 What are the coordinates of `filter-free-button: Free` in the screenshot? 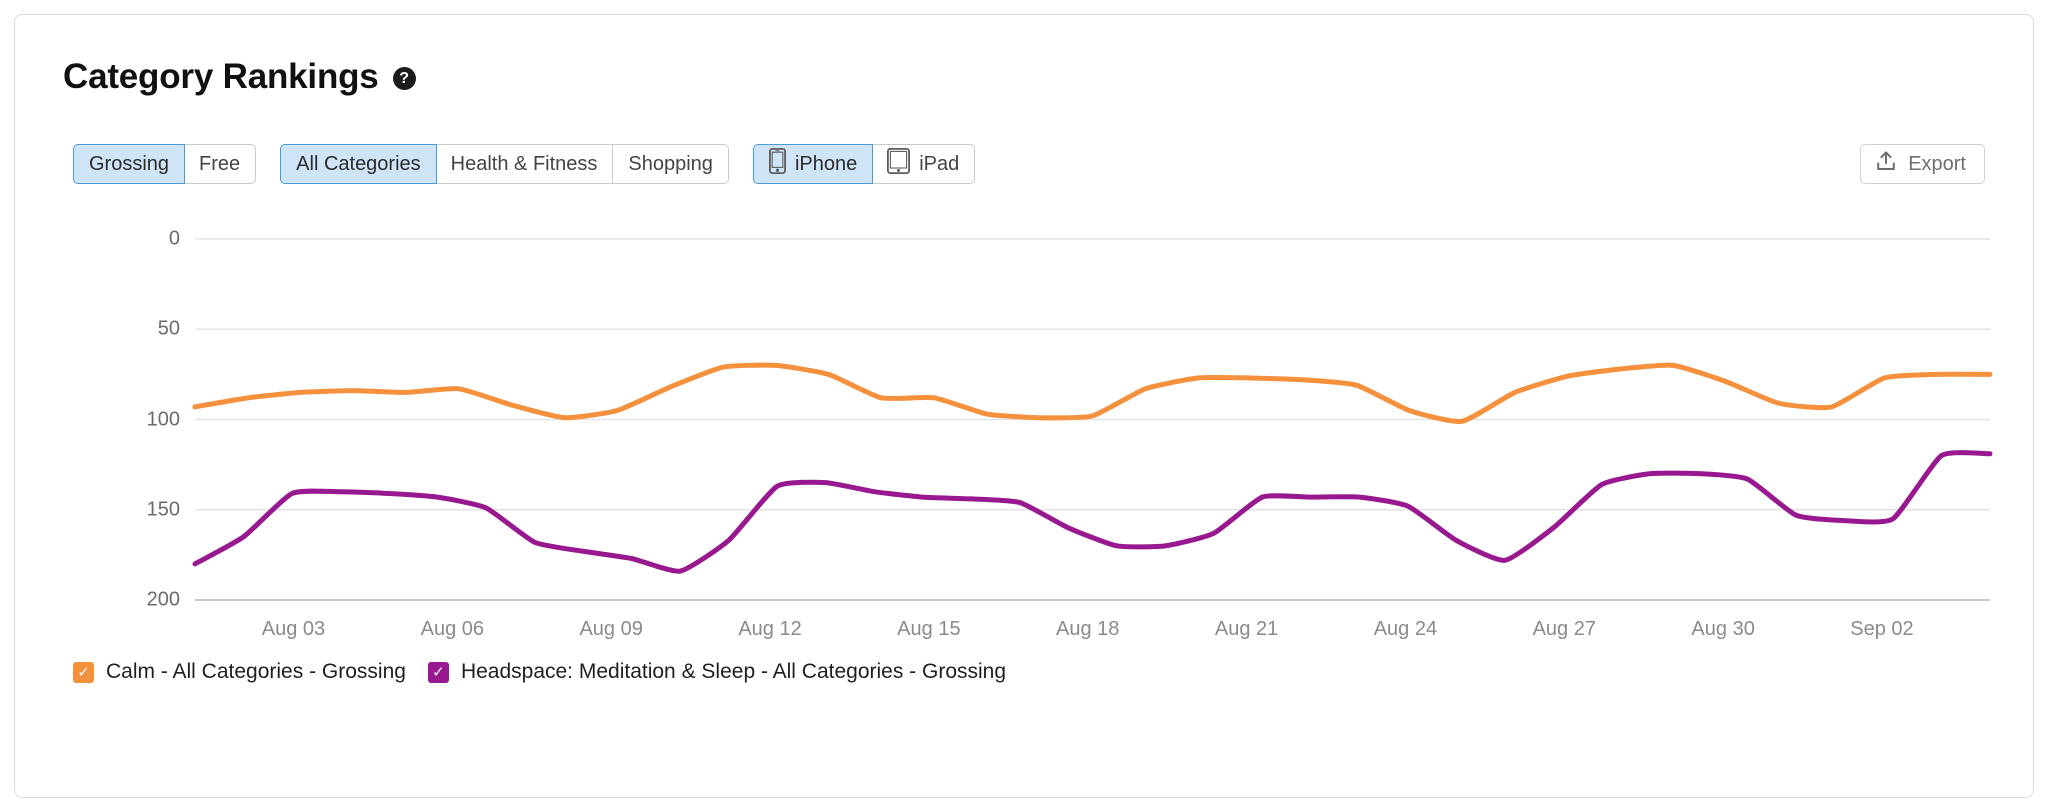 It's located at (220, 164).